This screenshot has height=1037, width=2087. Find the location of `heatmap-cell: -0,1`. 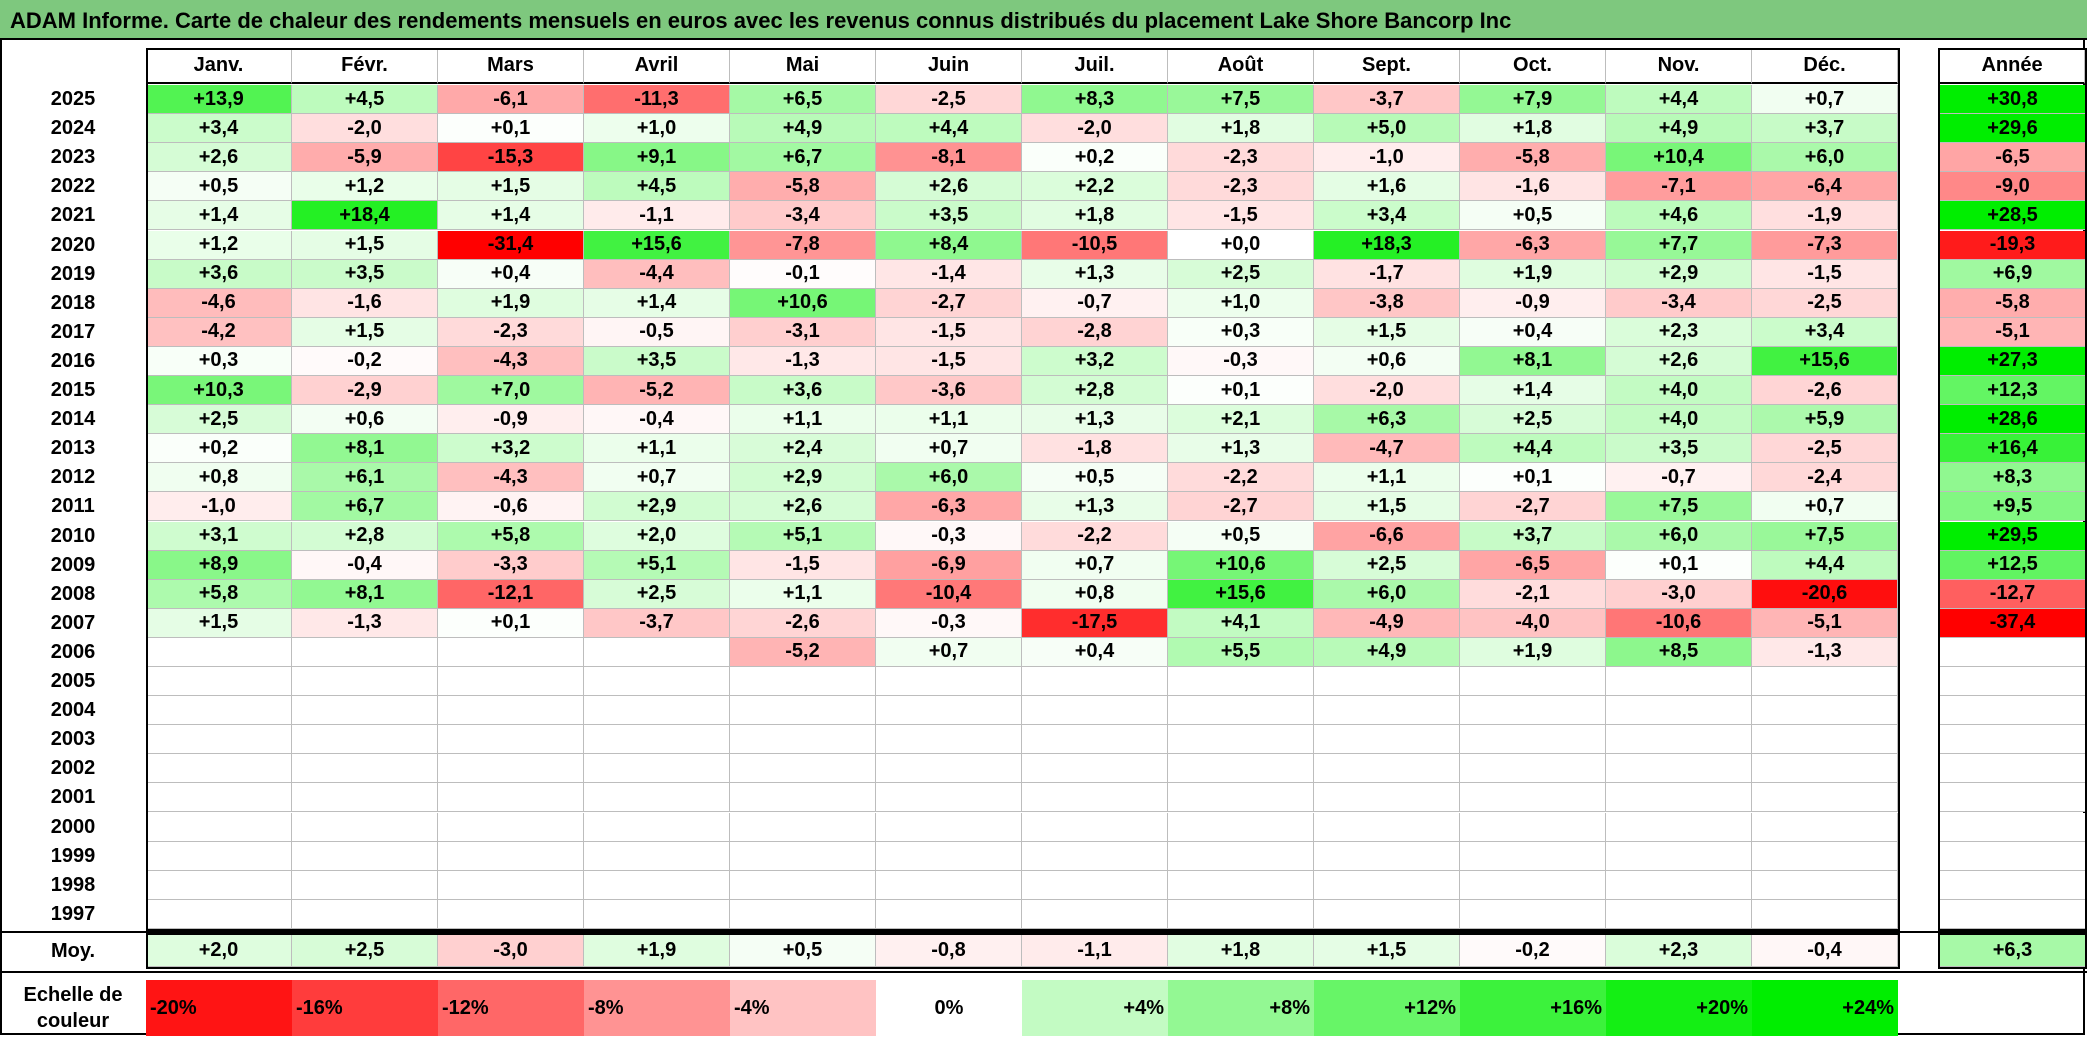

heatmap-cell: -0,1 is located at coordinates (803, 274).